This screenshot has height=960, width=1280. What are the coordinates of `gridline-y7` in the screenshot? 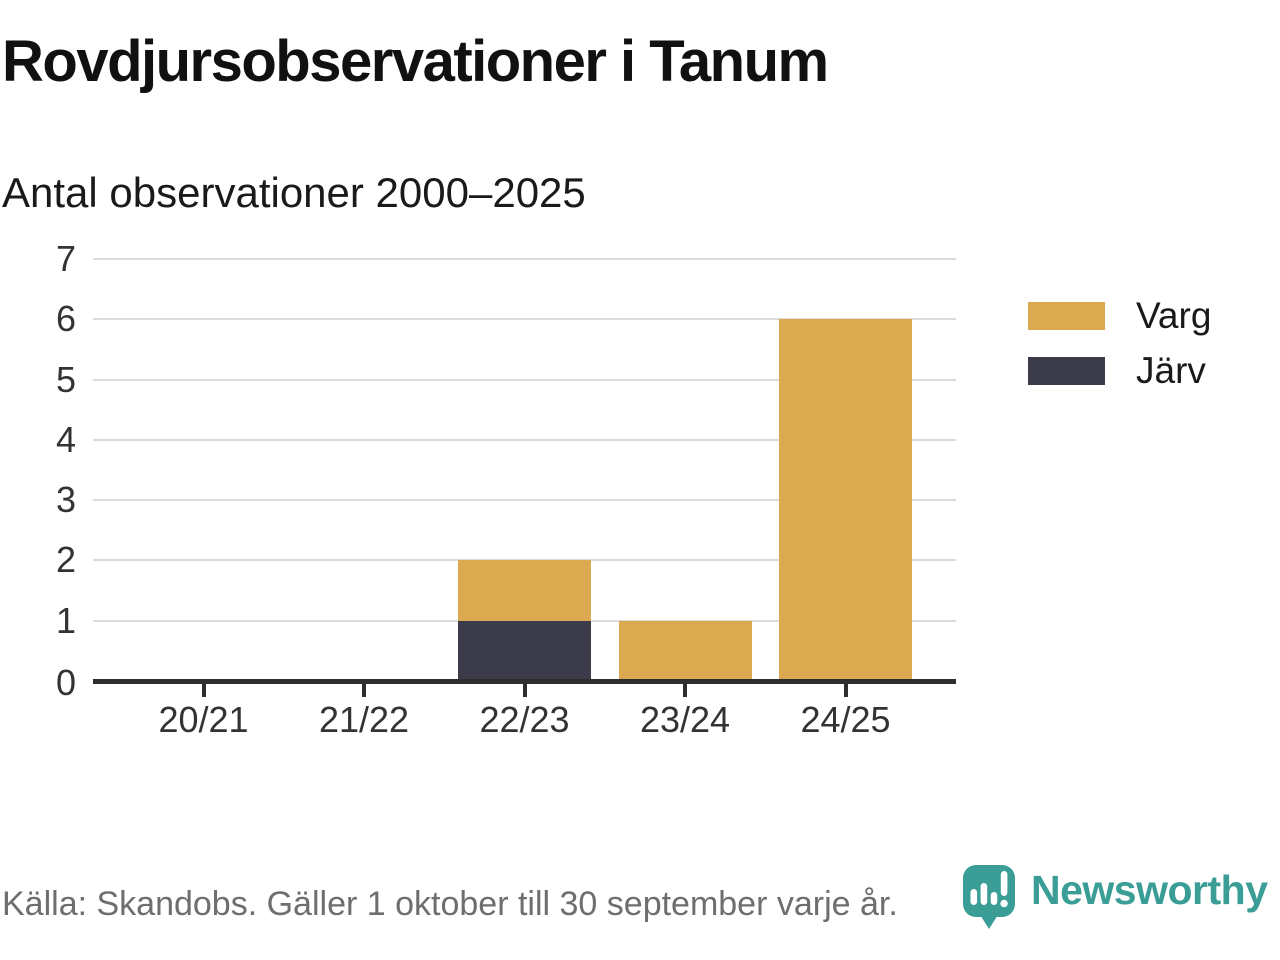 It's located at (524, 259).